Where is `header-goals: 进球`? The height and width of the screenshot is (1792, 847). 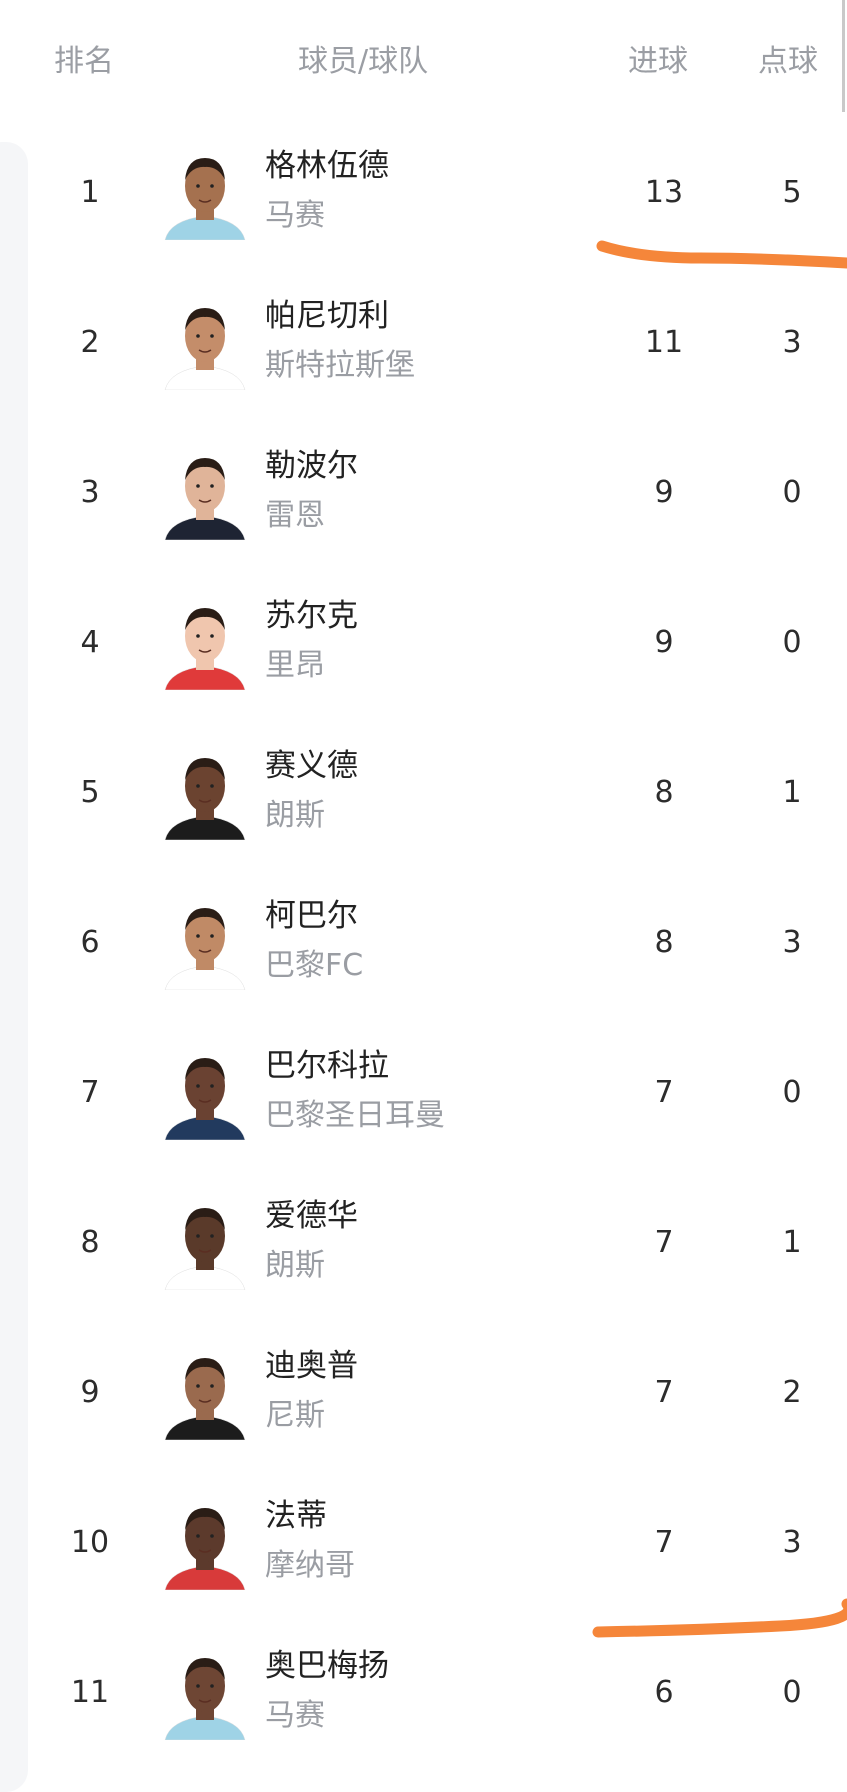 header-goals: 进球 is located at coordinates (658, 61).